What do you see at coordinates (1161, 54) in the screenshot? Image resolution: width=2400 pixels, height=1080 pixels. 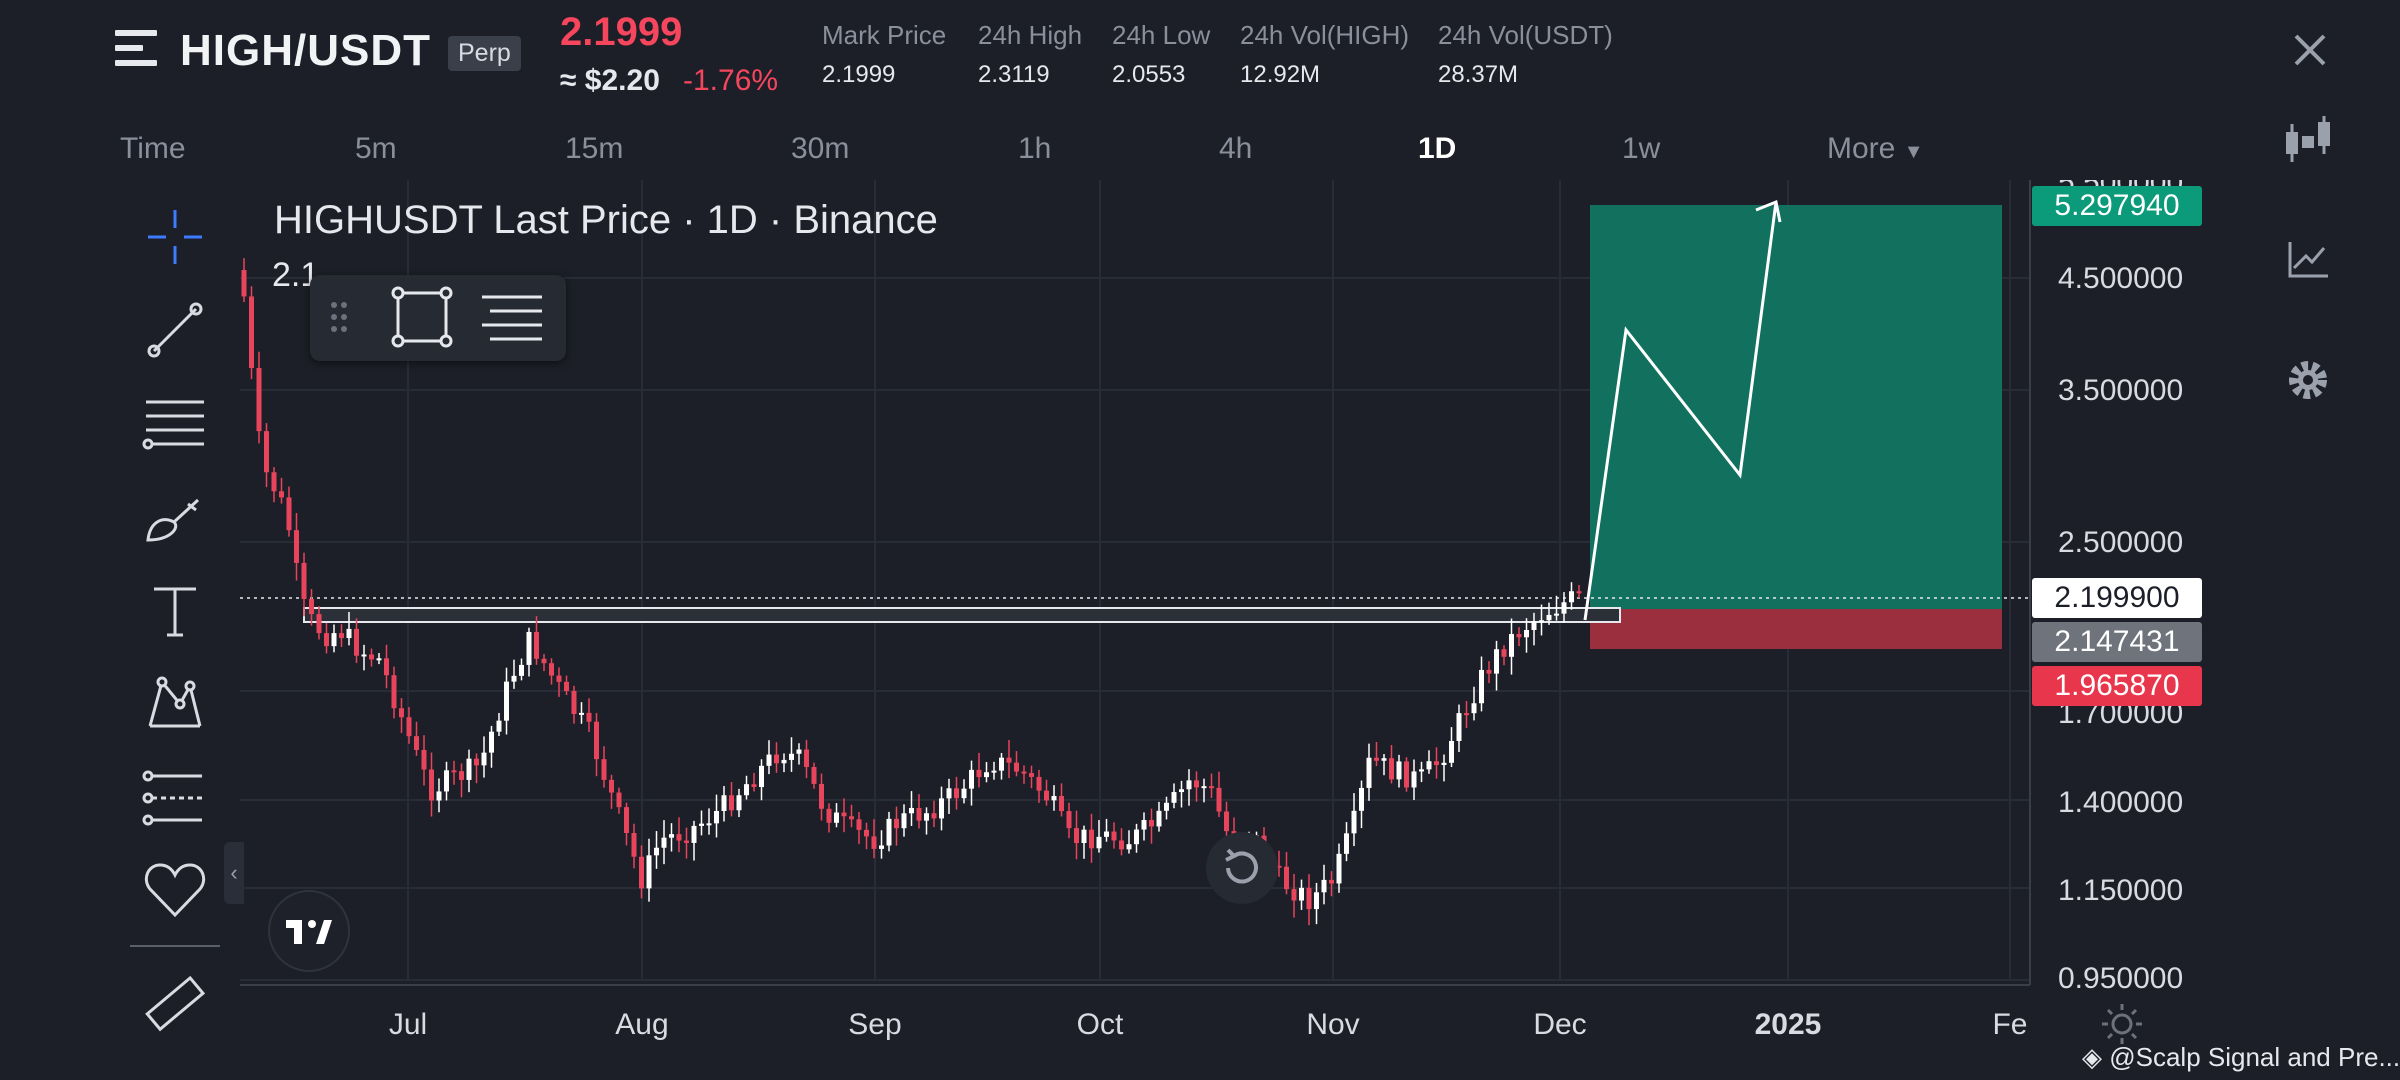 I see `stat-24h-low: 24h Low 2.0553` at bounding box center [1161, 54].